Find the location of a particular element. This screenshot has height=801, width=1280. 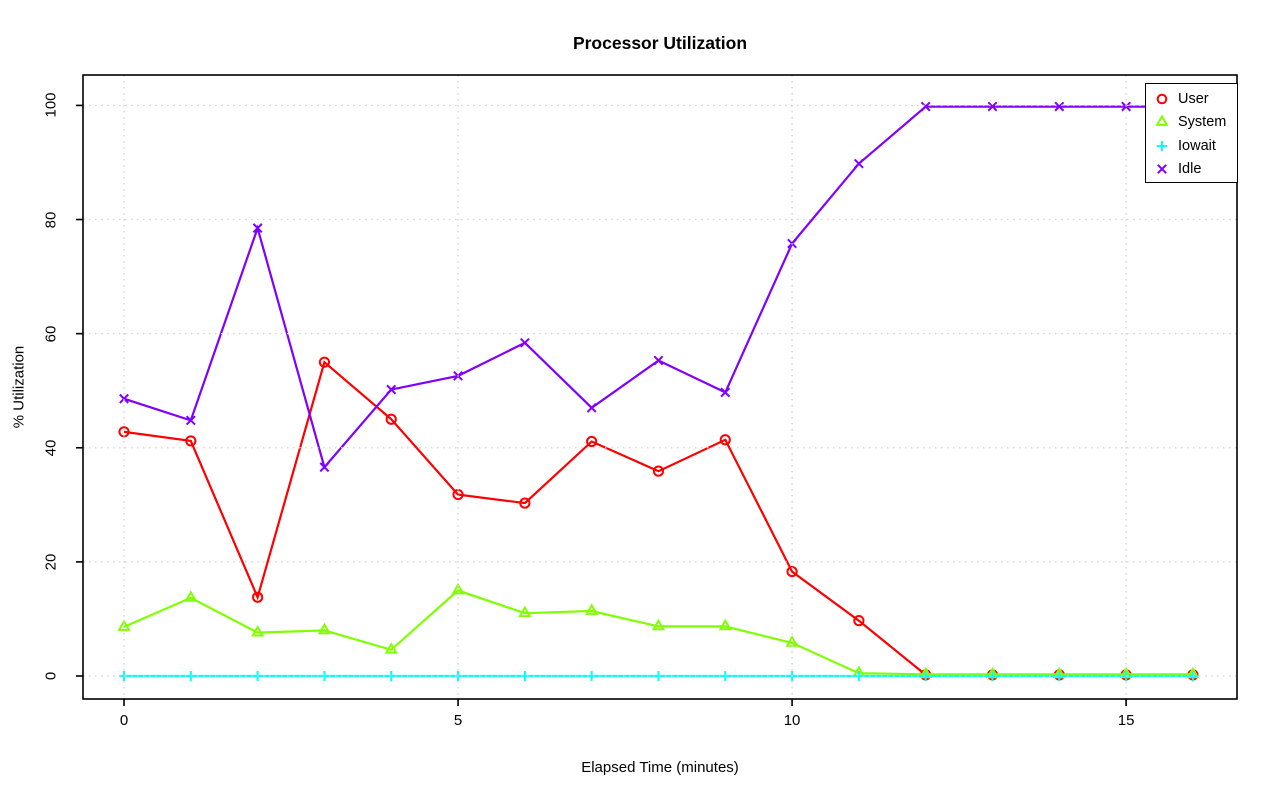

x-tick-label: 10 is located at coordinates (792, 720).